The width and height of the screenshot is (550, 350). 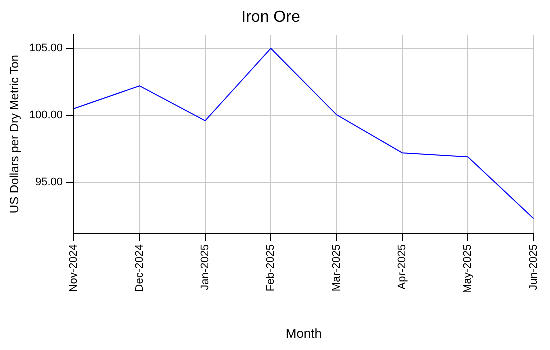 I want to click on y-tick-label: 105.00, so click(x=46, y=48).